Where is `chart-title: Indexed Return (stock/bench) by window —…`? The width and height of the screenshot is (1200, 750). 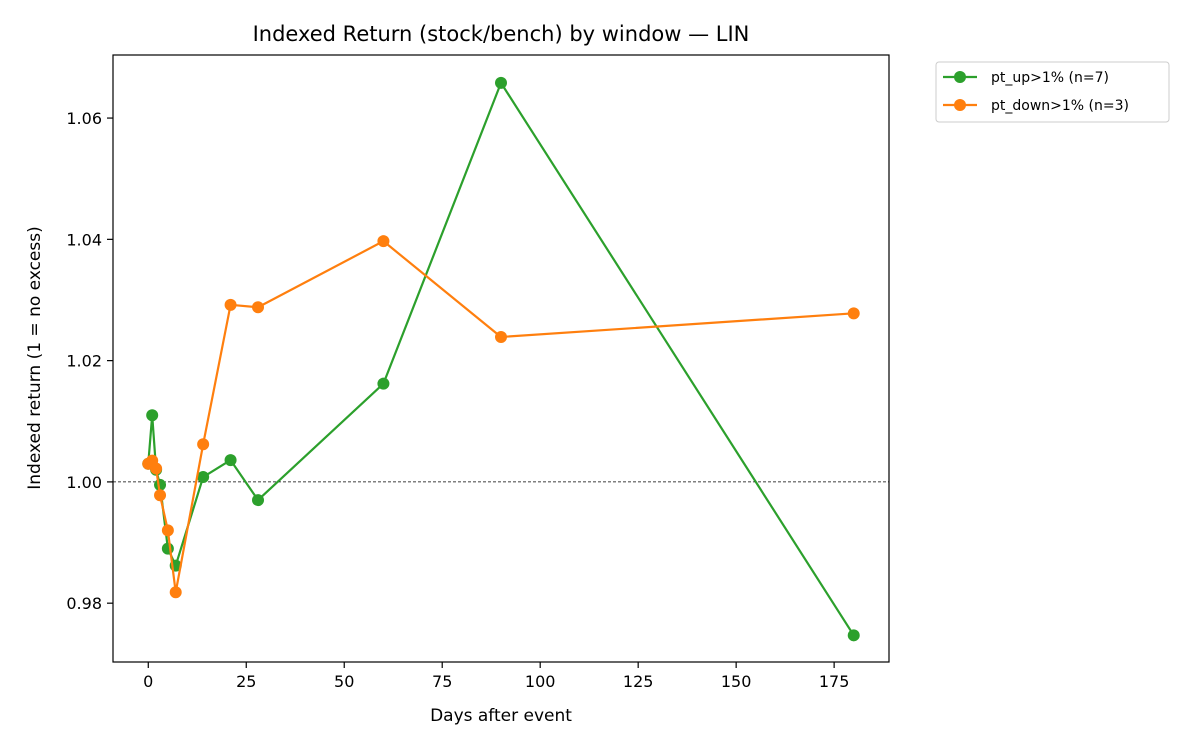 chart-title: Indexed Return (stock/bench) by window —… is located at coordinates (501, 34).